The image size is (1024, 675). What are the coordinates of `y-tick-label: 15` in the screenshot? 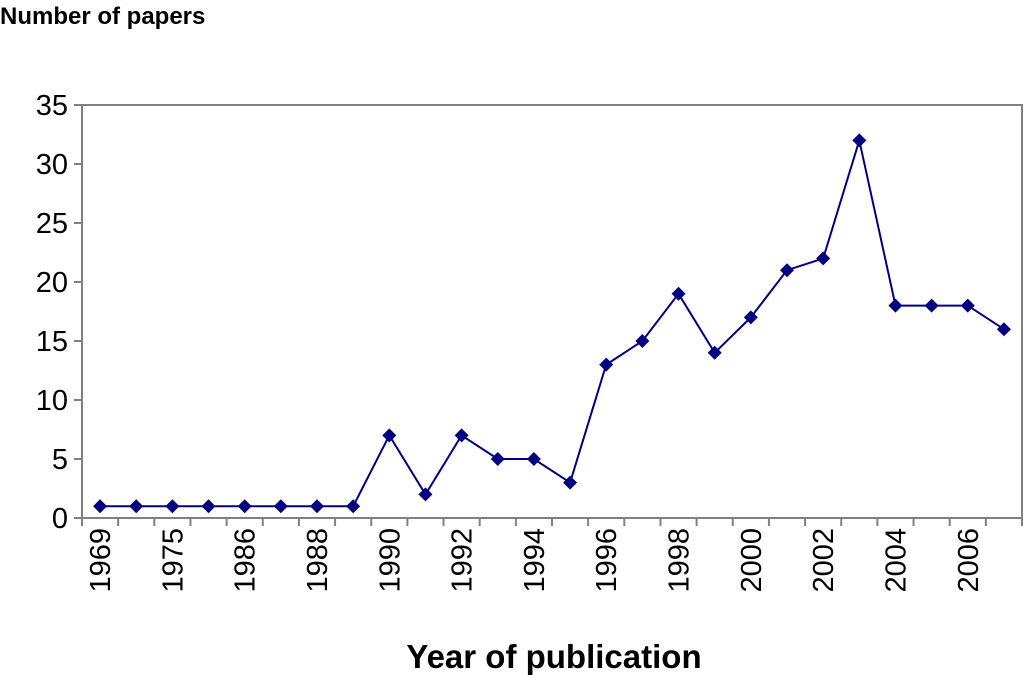 It's located at (52, 342).